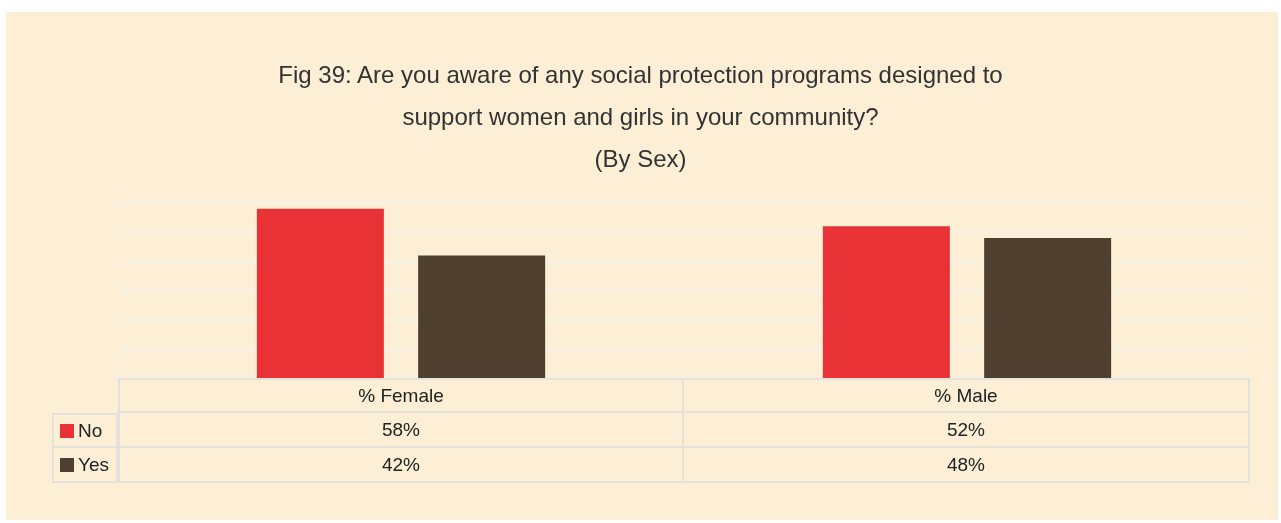 This screenshot has width=1281, height=523. What do you see at coordinates (967, 430) in the screenshot?
I see `data-label: 52%` at bounding box center [967, 430].